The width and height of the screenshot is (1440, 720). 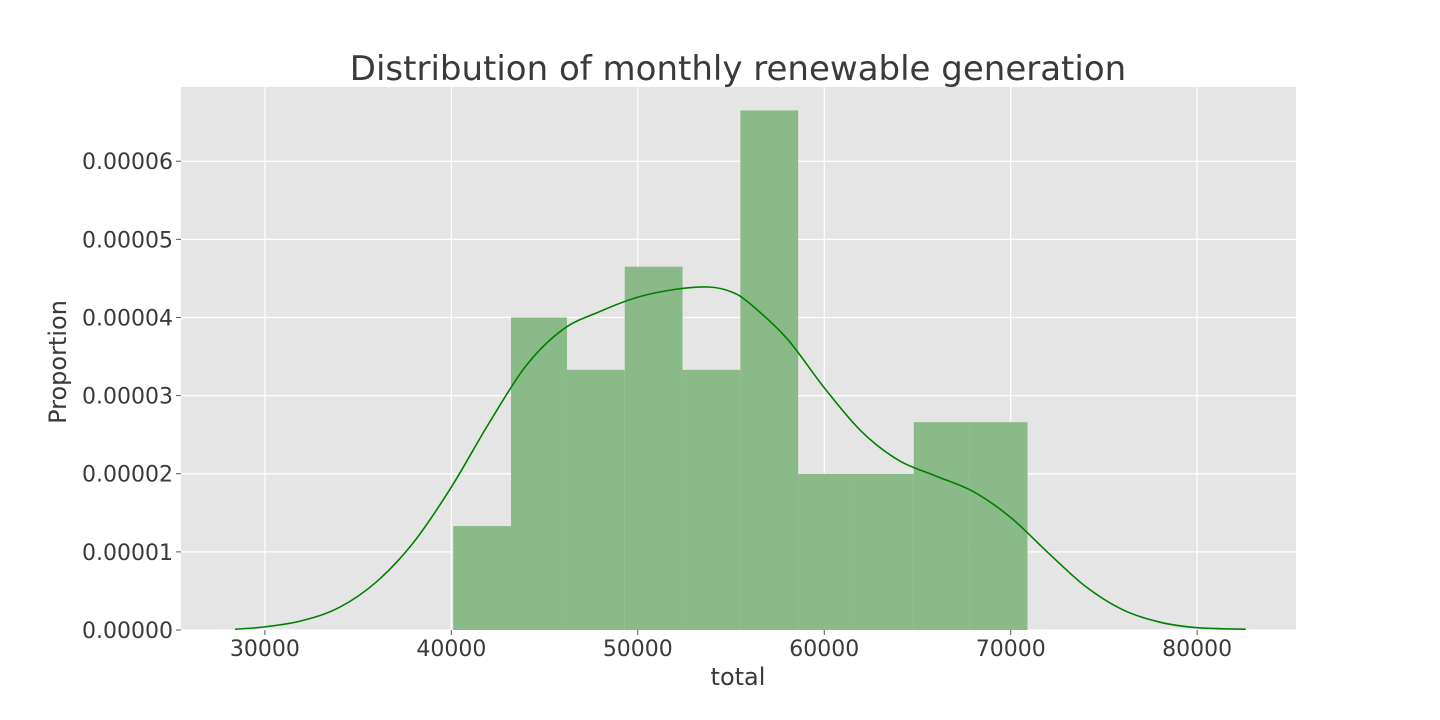 I want to click on x-tick-label: 30000, so click(x=265, y=649).